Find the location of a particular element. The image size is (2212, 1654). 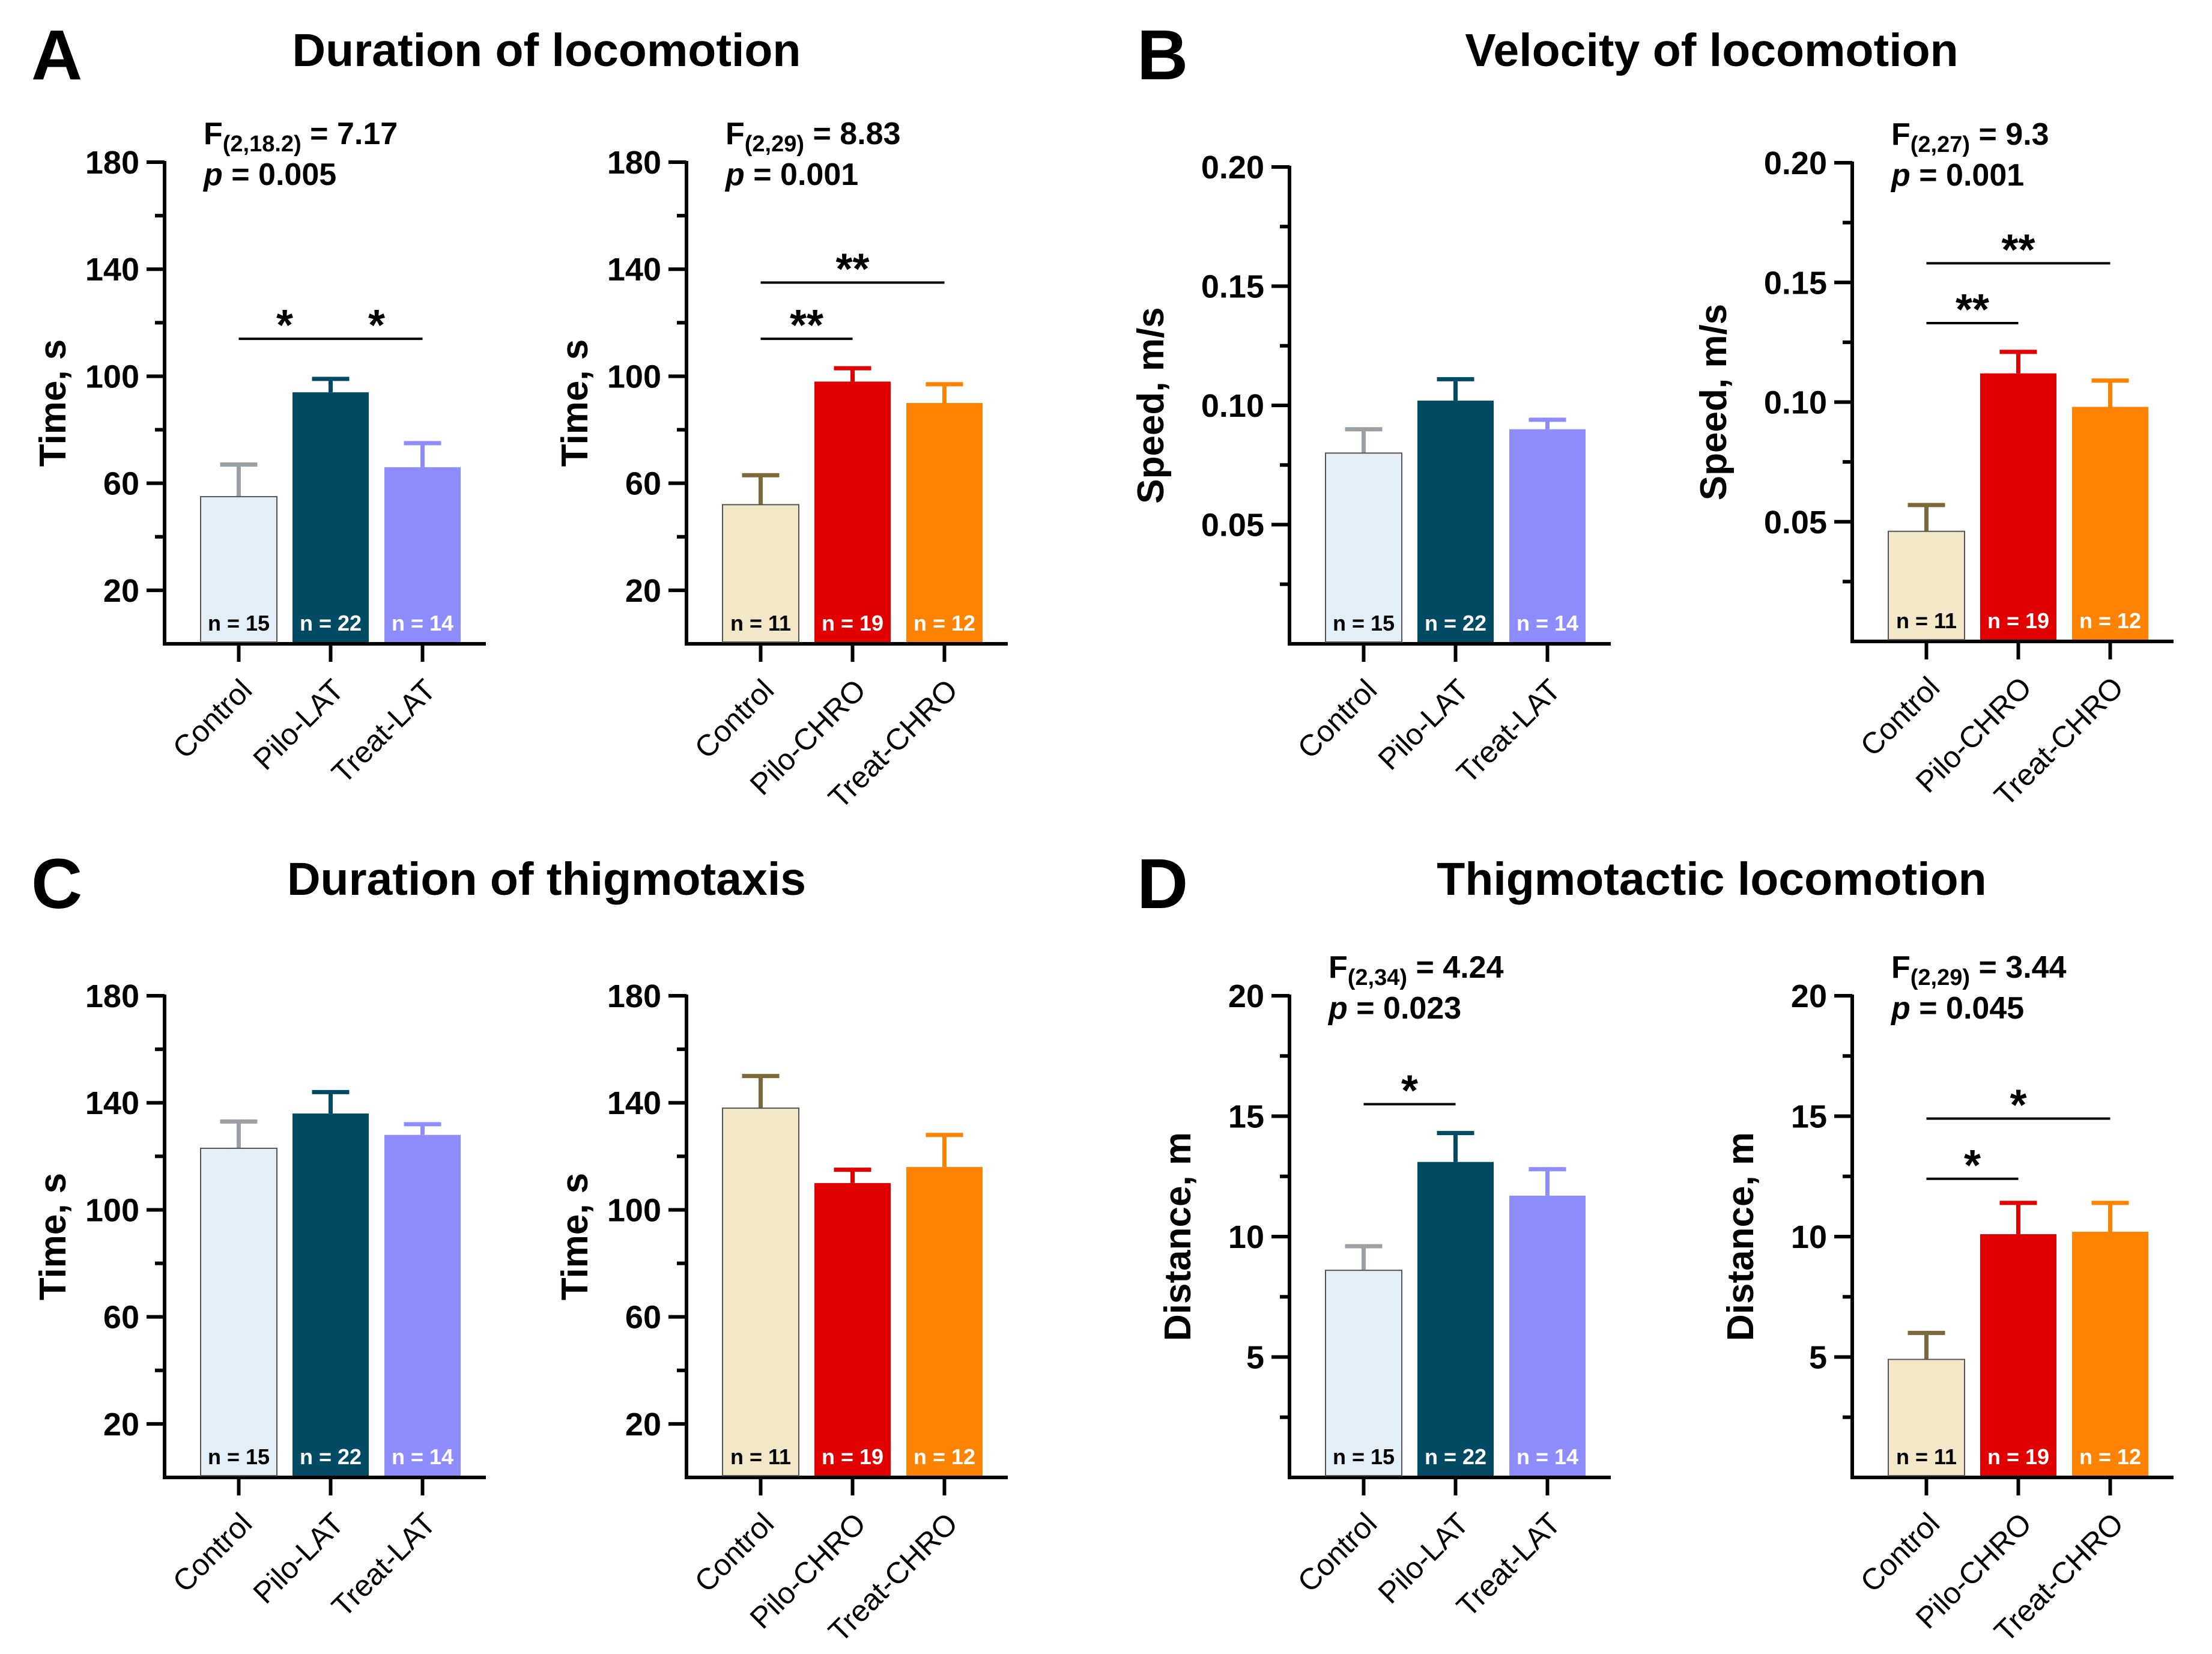

f-statistic: F(2,18.2) = 7.17 is located at coordinates (301, 137).